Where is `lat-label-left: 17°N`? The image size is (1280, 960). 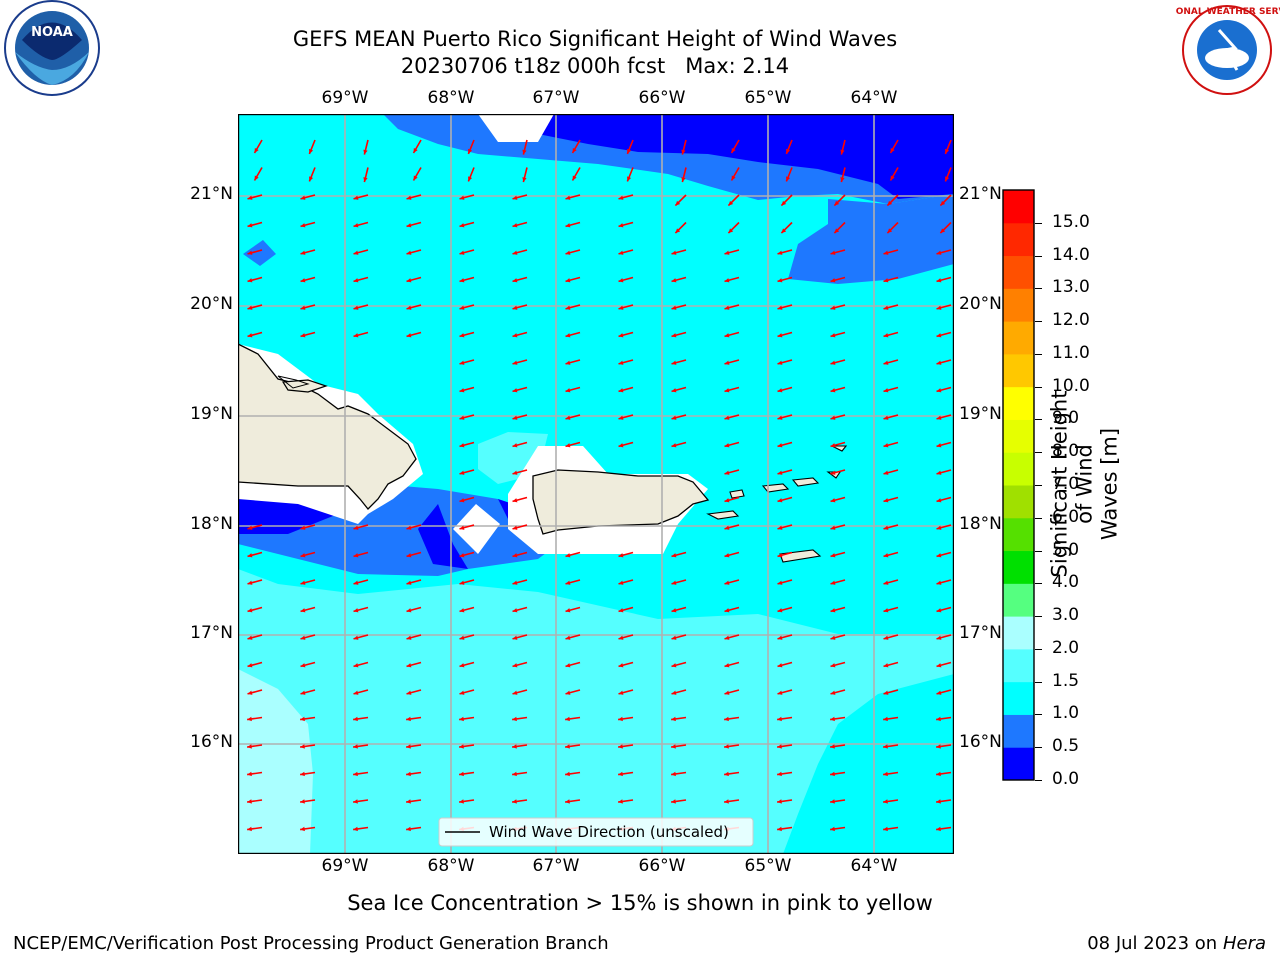 lat-label-left: 17°N is located at coordinates (211, 633).